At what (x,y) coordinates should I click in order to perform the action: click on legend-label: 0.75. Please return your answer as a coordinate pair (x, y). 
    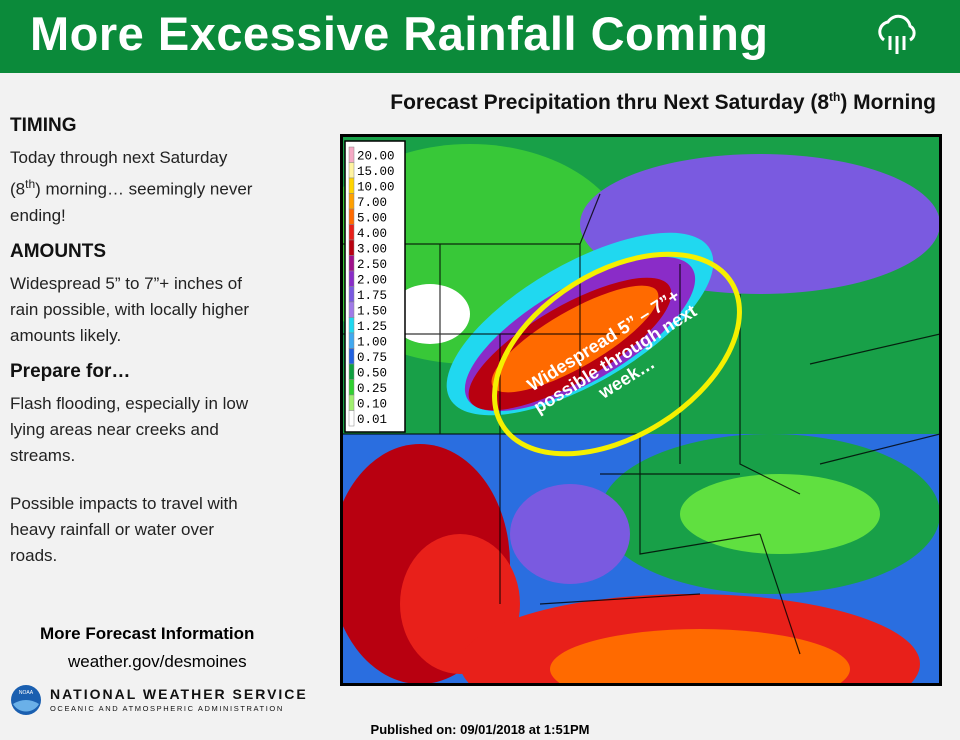
    Looking at the image, I should click on (372, 358).